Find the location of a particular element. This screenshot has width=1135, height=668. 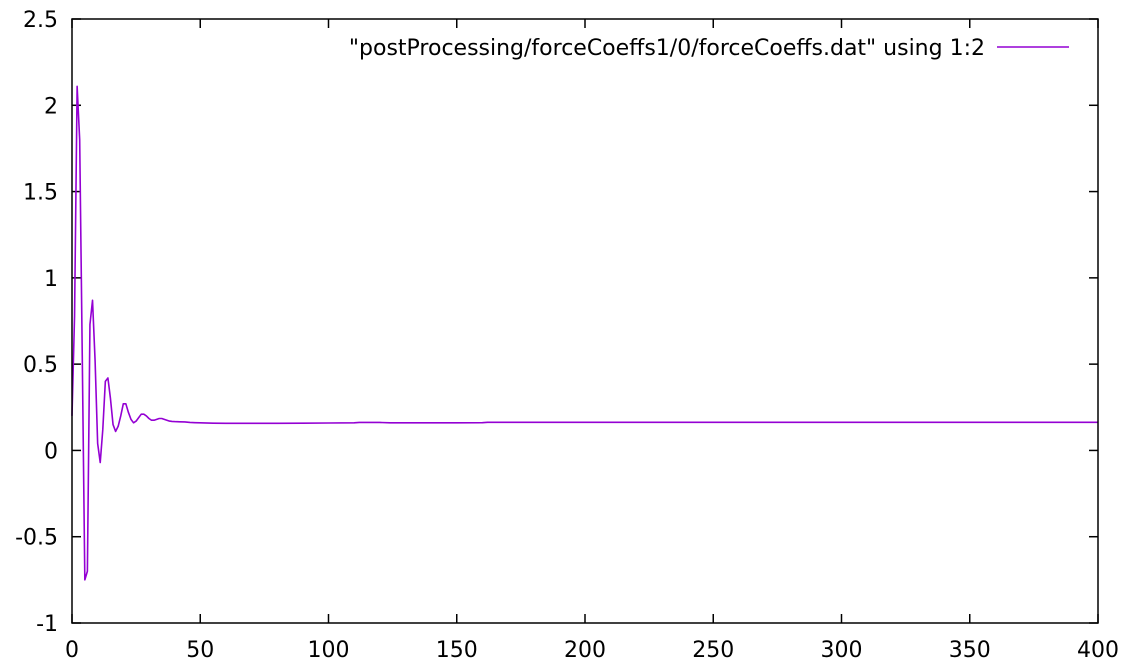

y-tick-label: 0.5 is located at coordinates (40, 365).